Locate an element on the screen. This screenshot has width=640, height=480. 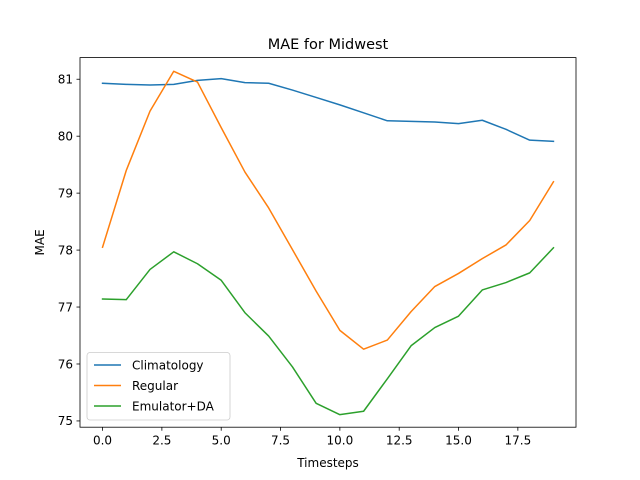
legend: Climatology Regular Emulator+DA is located at coordinates (158, 386).